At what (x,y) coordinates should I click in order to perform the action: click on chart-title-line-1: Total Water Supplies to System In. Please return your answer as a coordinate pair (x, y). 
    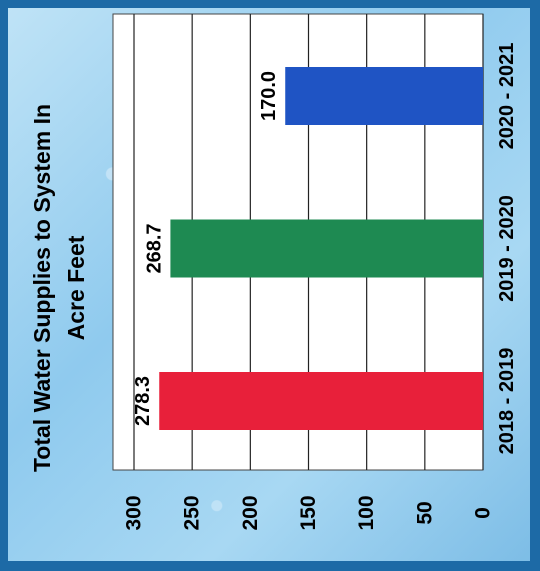
    Looking at the image, I should click on (42, 288).